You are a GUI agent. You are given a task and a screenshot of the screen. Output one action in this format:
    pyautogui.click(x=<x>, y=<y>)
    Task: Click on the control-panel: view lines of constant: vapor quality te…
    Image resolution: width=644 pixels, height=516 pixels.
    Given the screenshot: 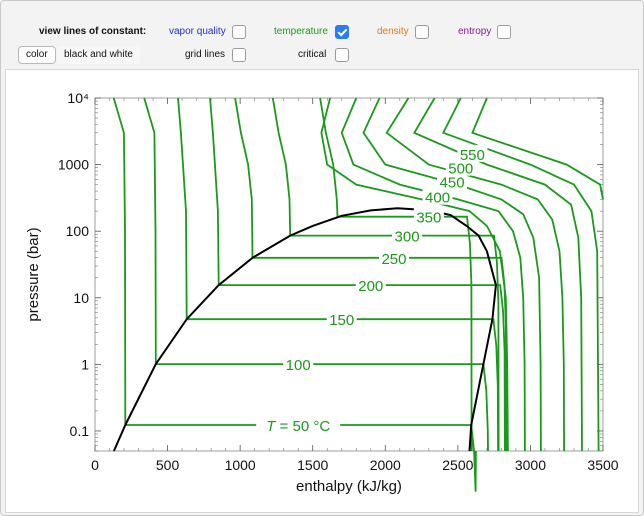 What is the action you would take?
    pyautogui.click(x=322, y=35)
    